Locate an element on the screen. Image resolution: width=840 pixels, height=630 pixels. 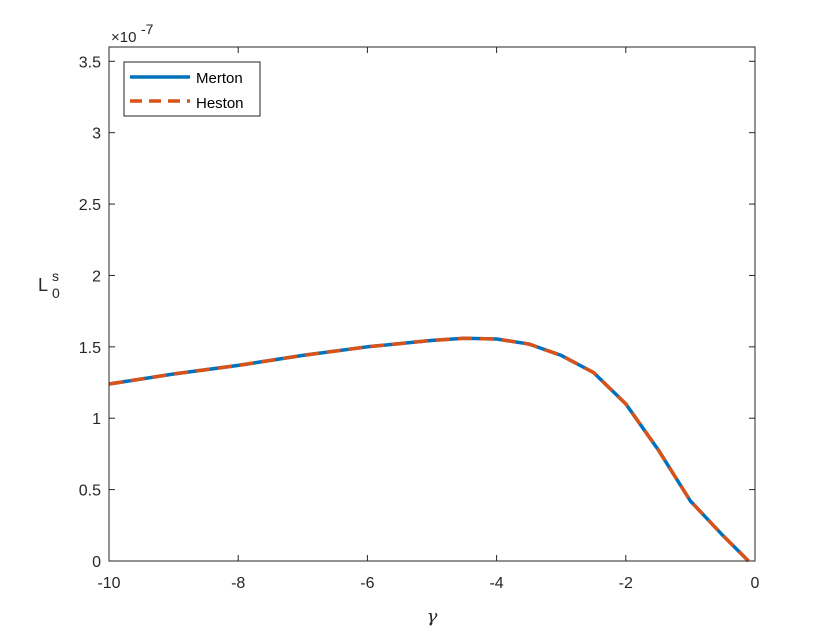
y-exponent-prefix: ×10 is located at coordinates (123, 37).